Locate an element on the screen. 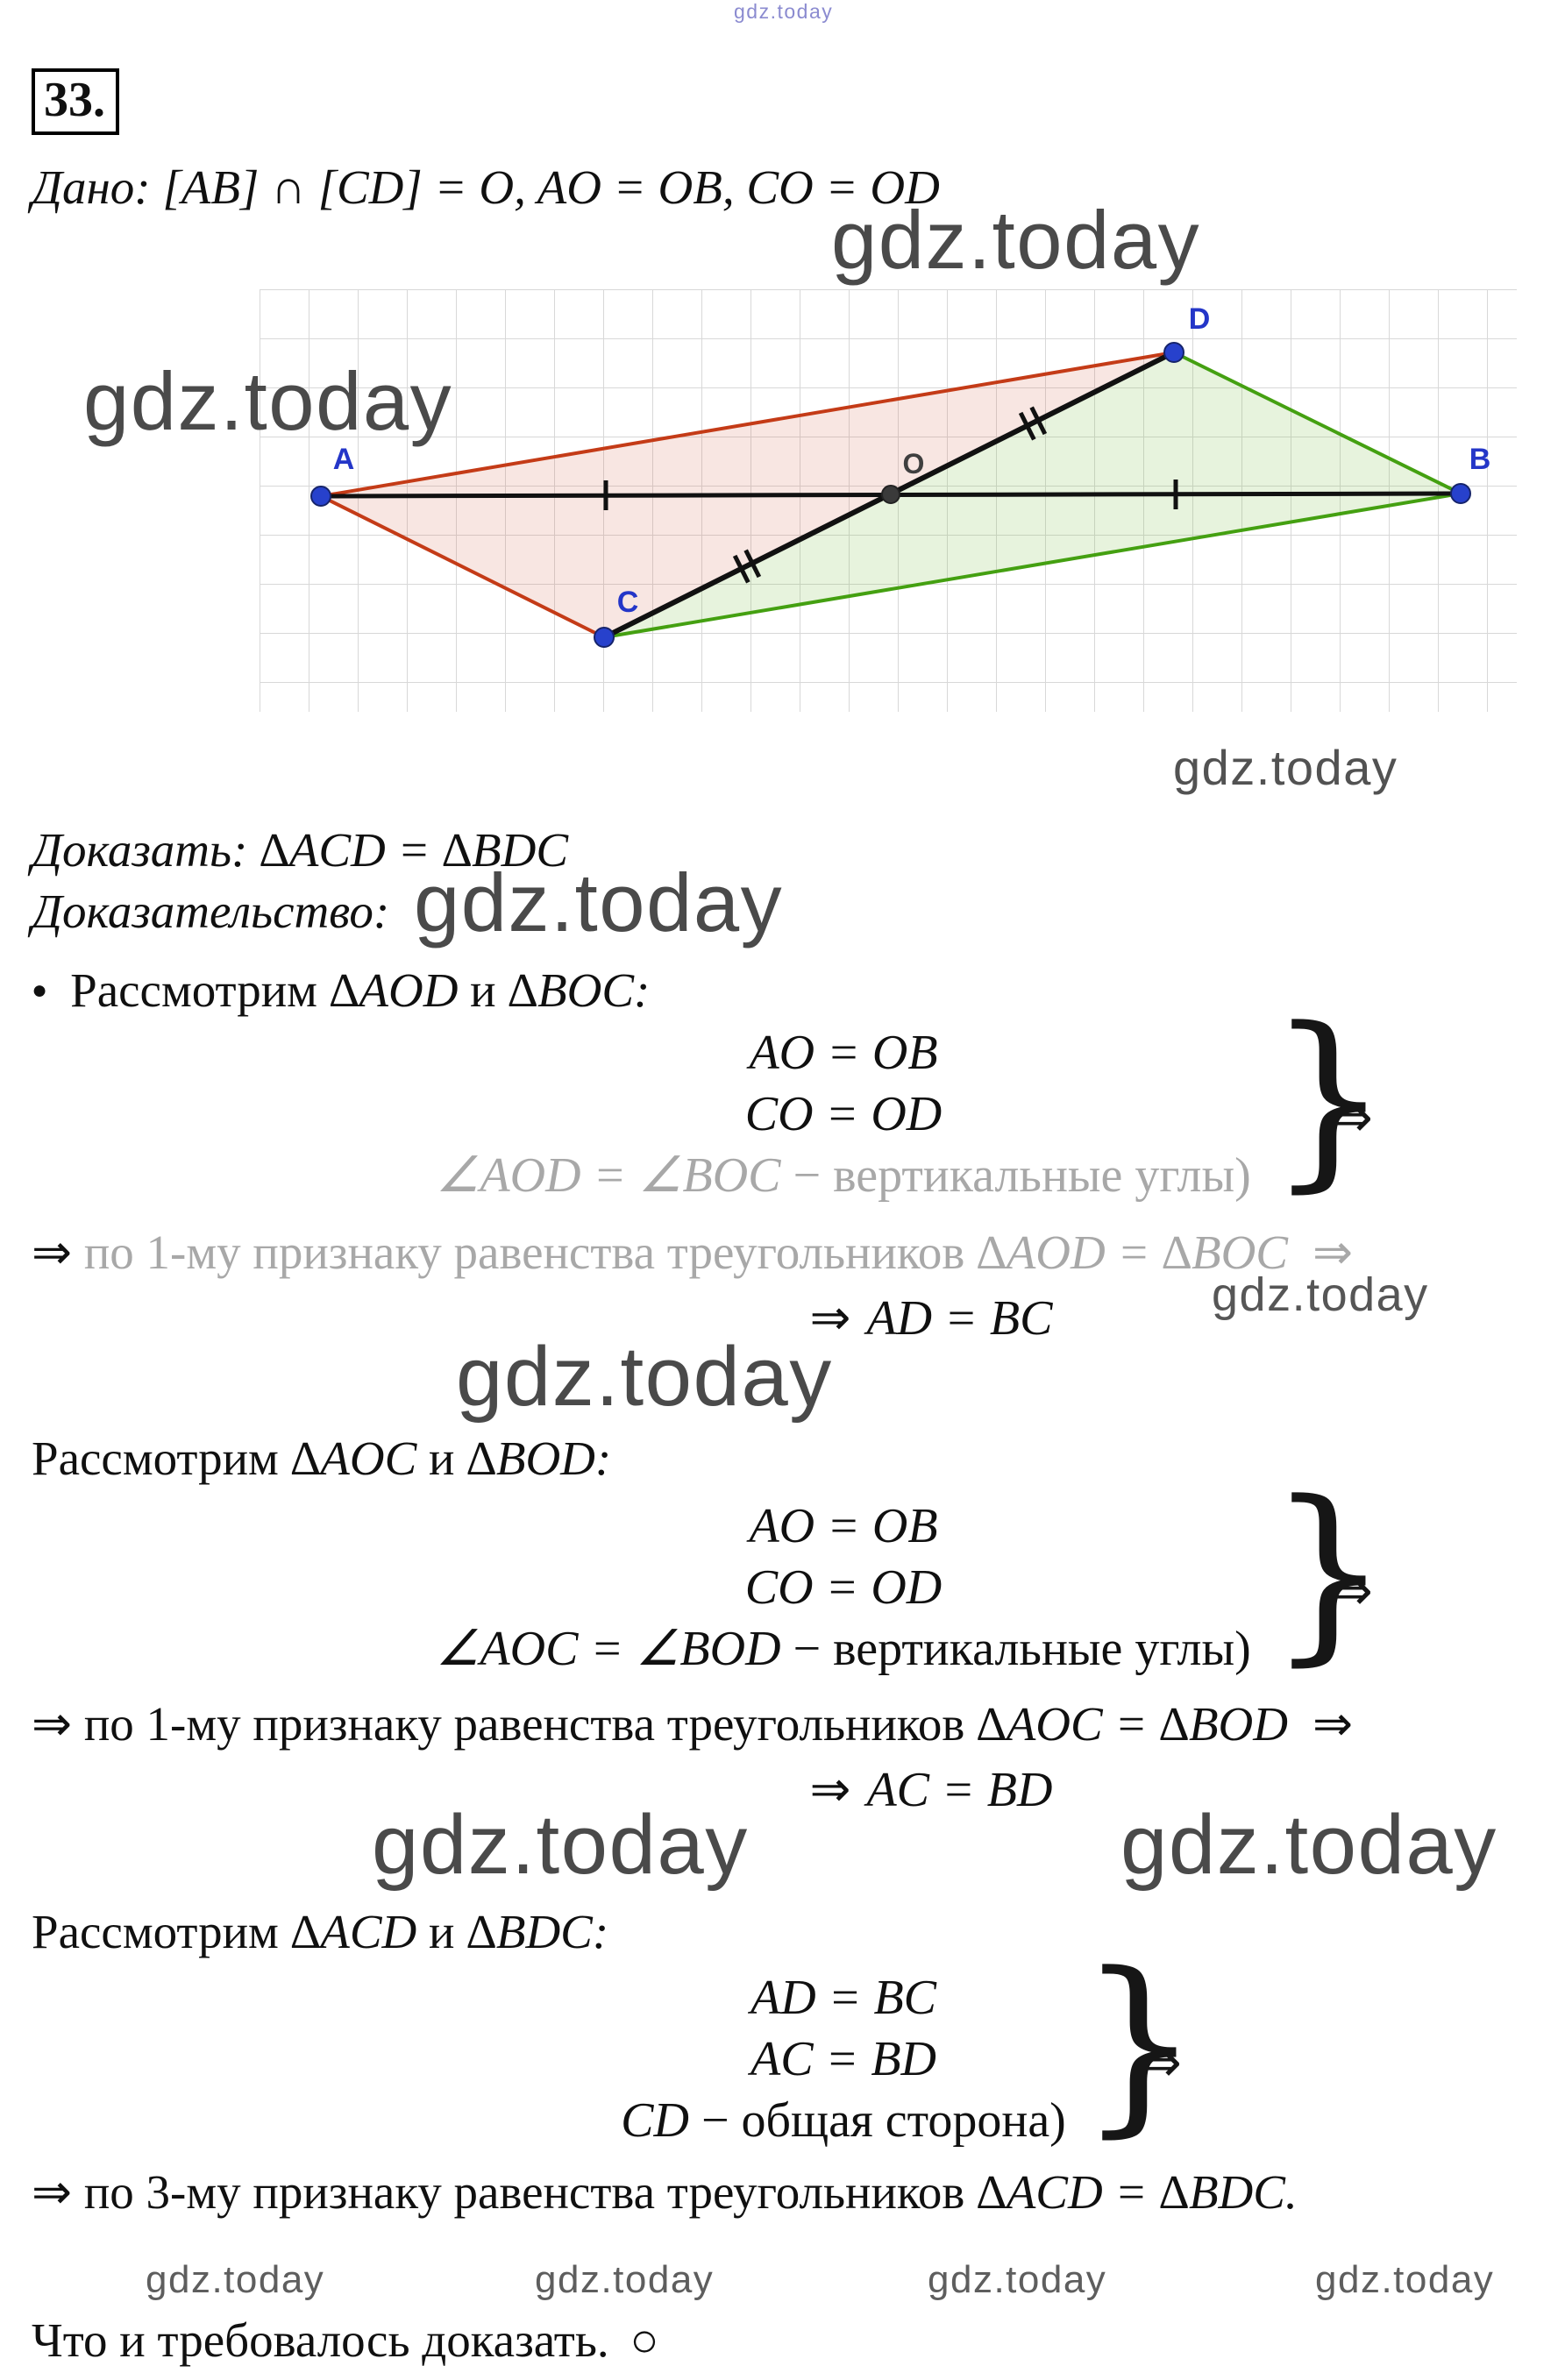  geometry-diagram: A B C D O is located at coordinates (888, 500).